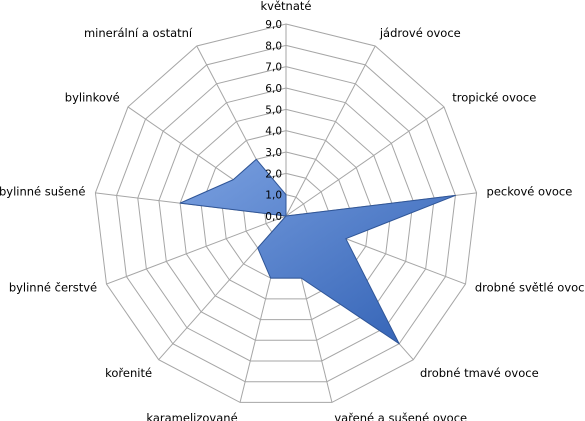 The height and width of the screenshot is (421, 585). Describe the element at coordinates (273, 89) in the screenshot. I see `tick-label: 6,0` at that location.